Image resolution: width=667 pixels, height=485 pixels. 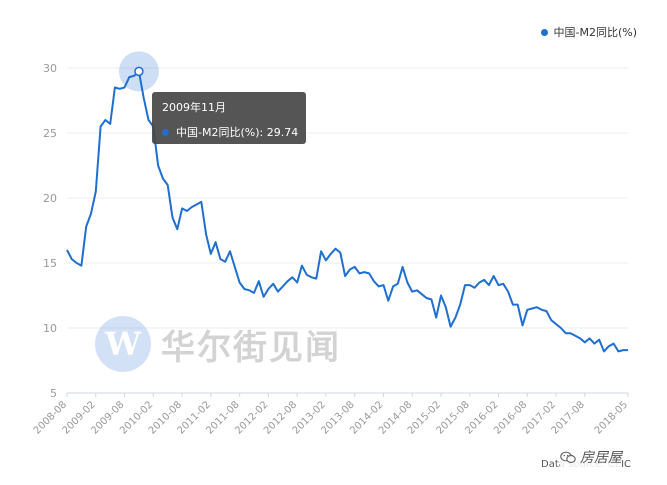 I want to click on highlight-point, so click(x=139, y=71).